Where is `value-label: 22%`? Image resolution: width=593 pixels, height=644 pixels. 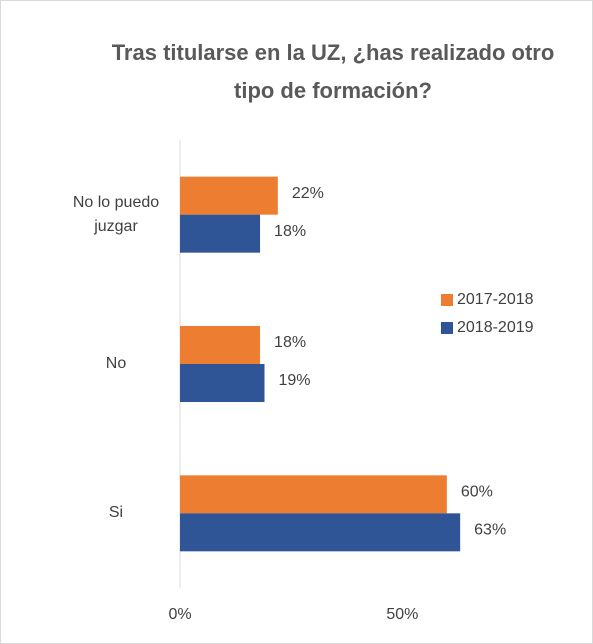
value-label: 22% is located at coordinates (308, 193).